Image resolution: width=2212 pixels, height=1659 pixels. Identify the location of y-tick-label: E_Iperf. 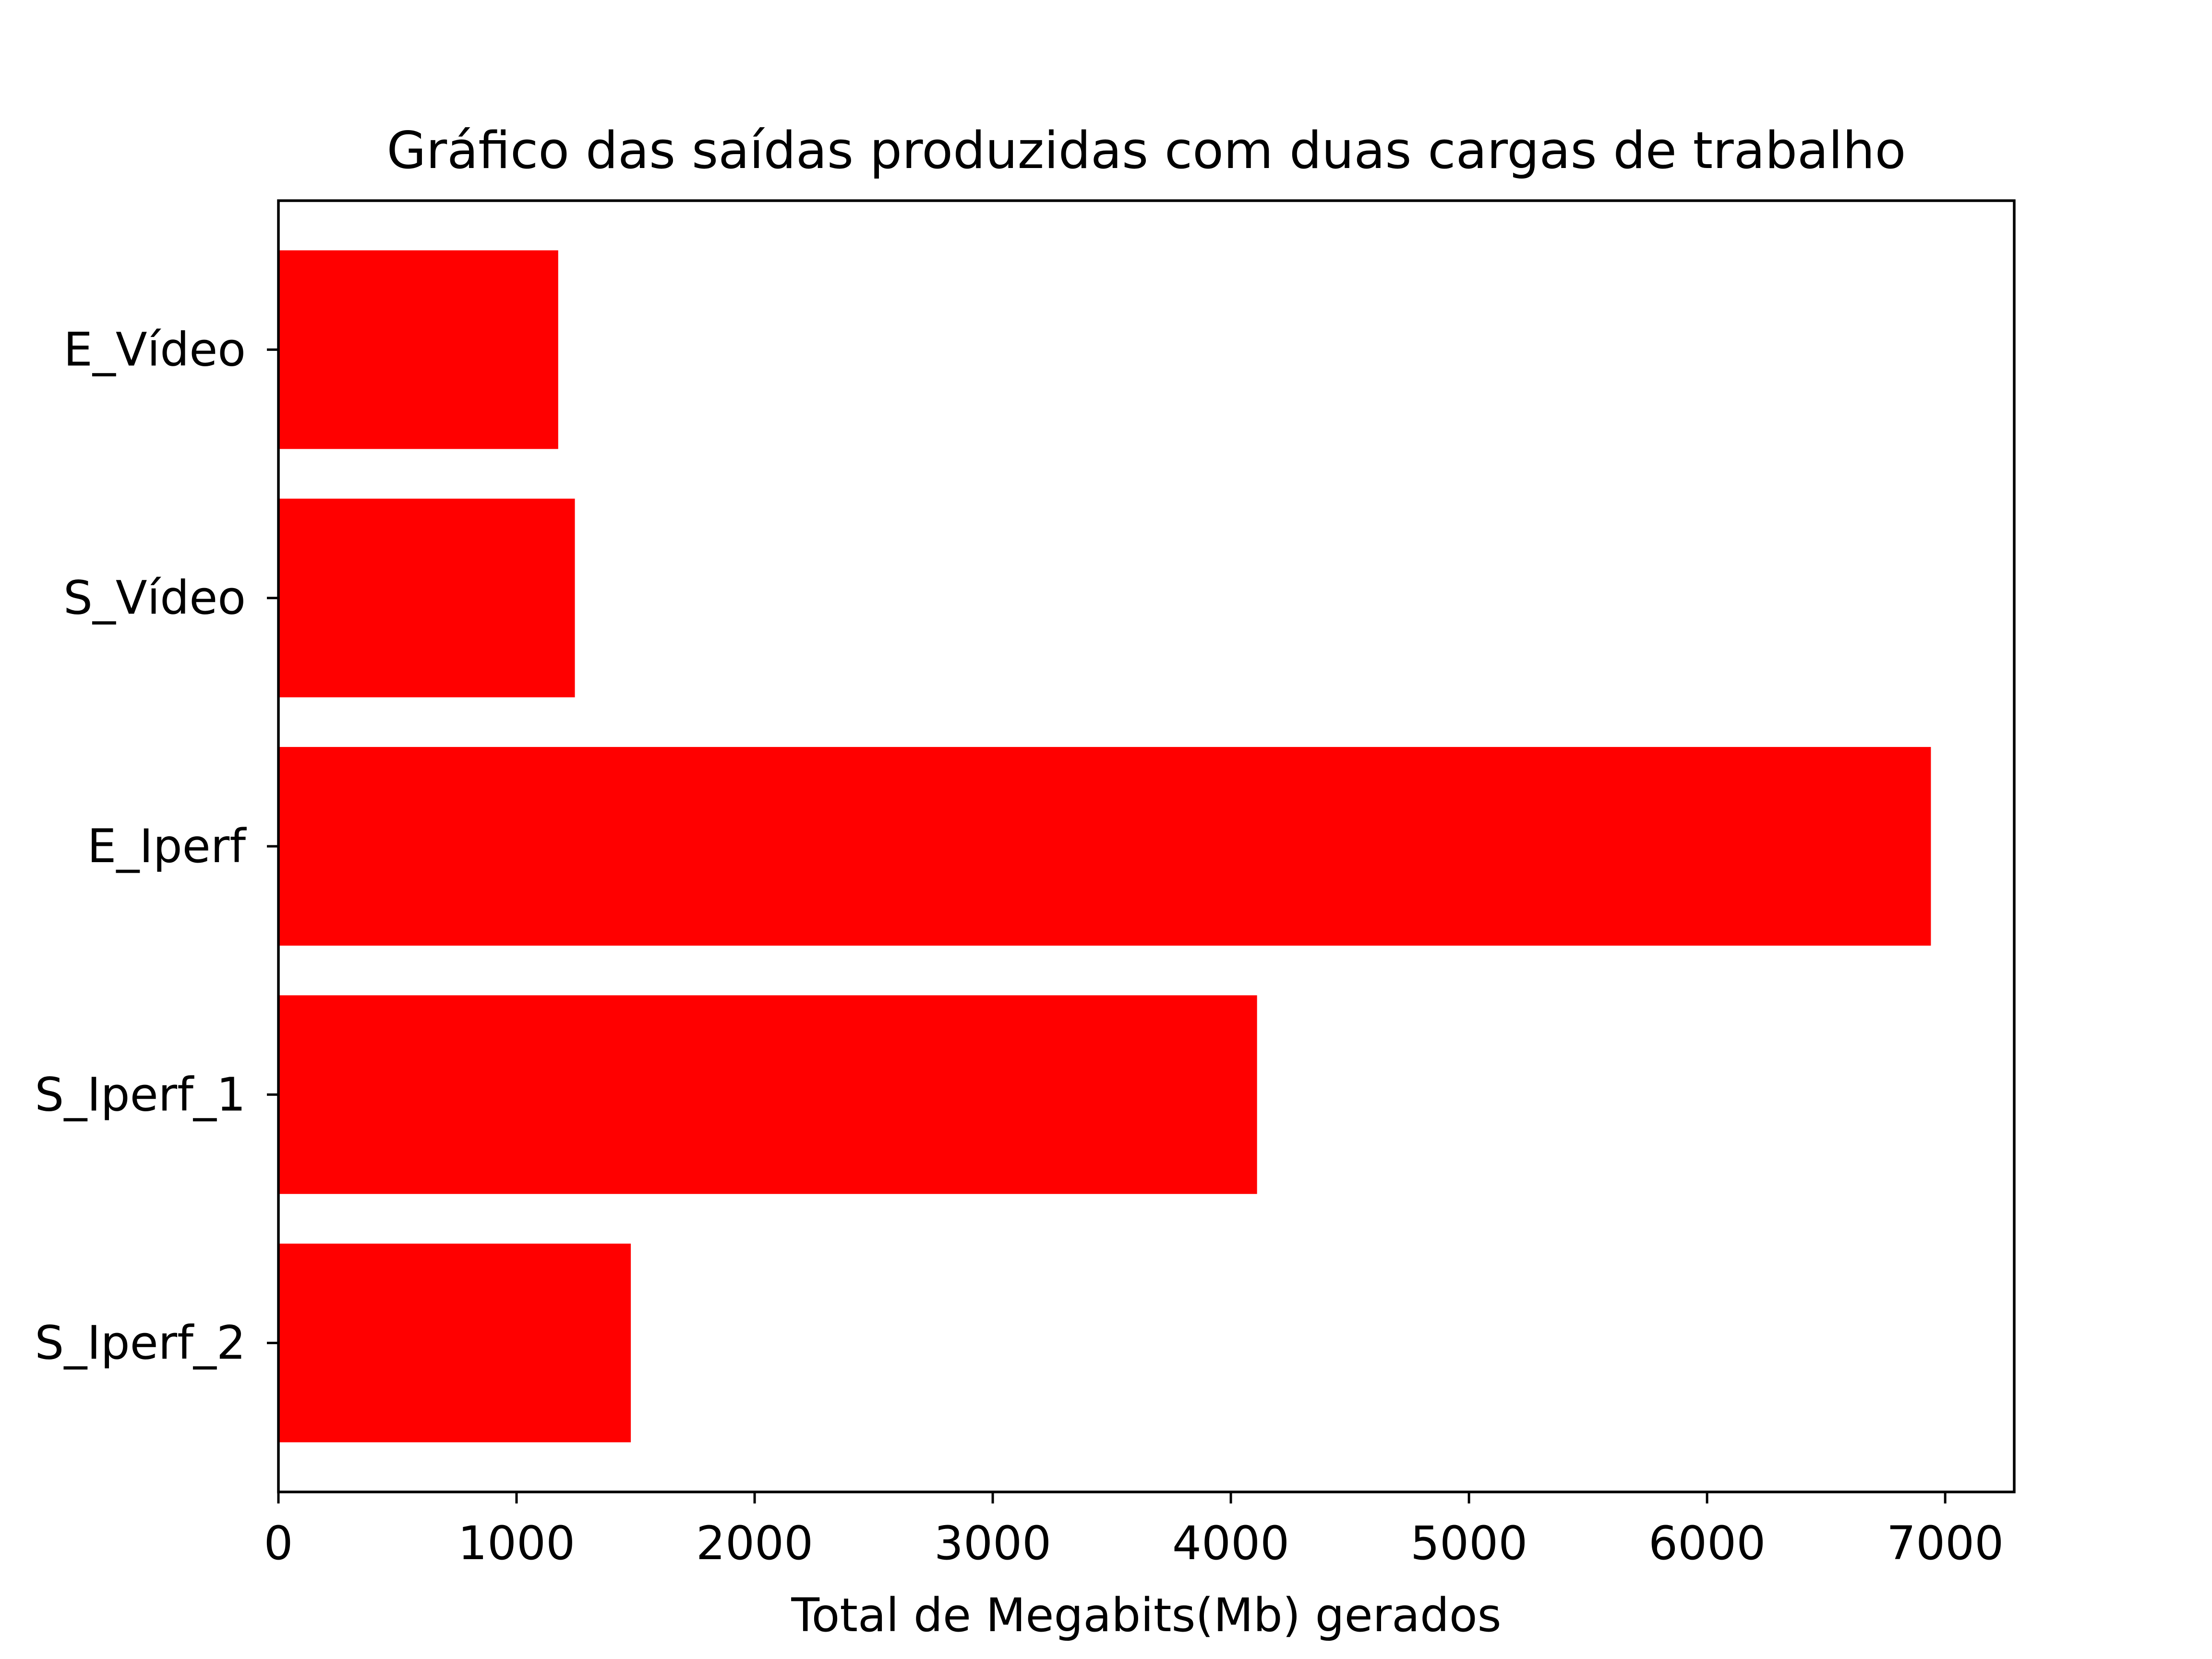
(167, 846).